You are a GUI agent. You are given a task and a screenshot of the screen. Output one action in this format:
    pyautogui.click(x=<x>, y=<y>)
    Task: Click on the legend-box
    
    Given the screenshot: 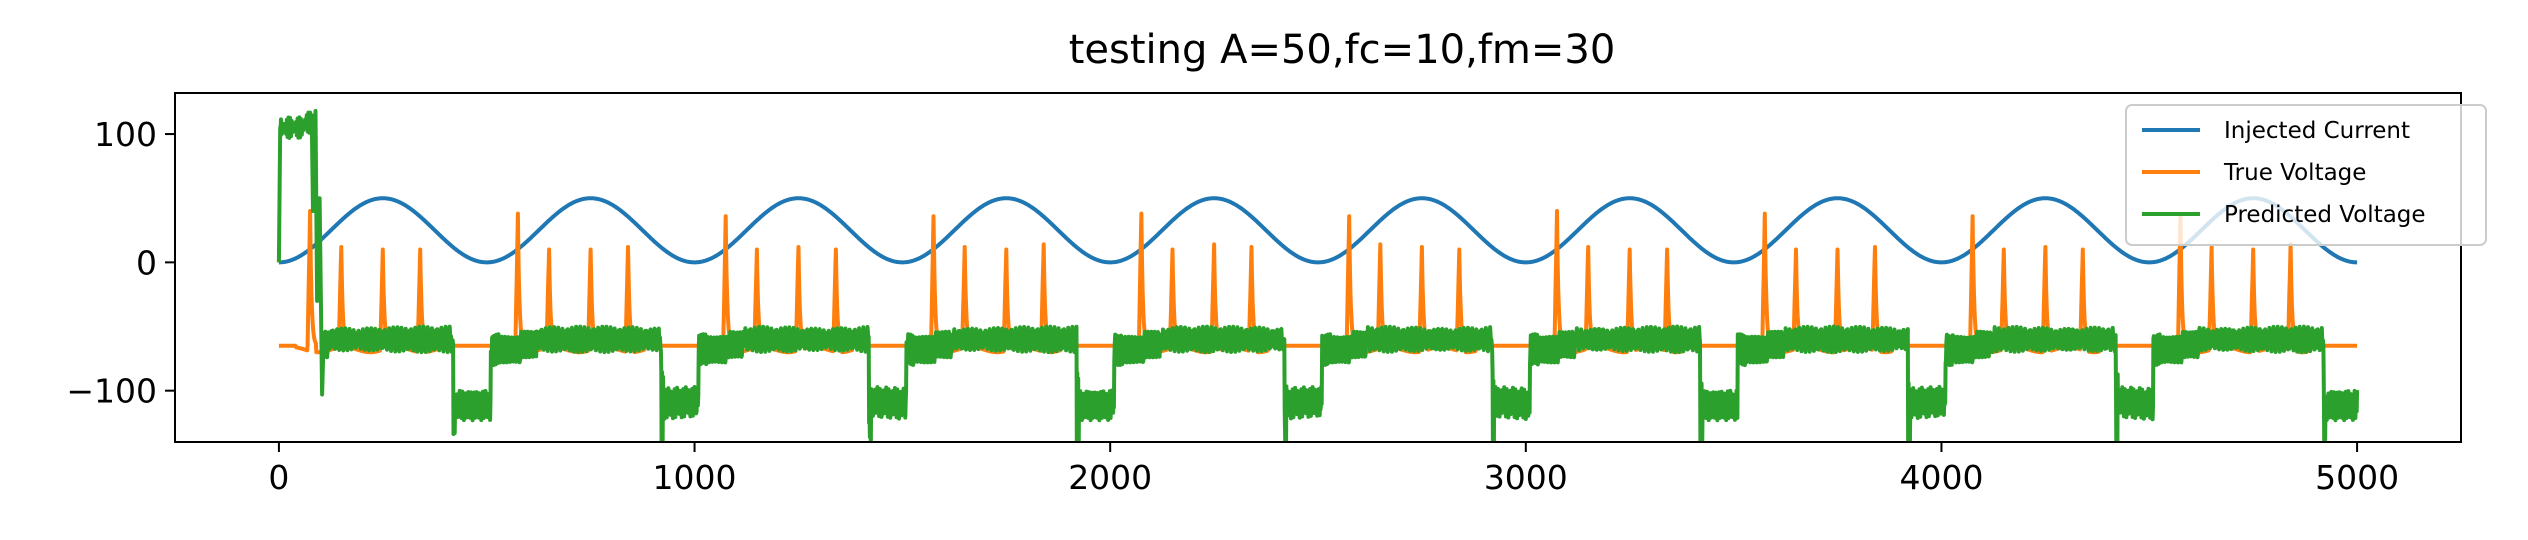 What is the action you would take?
    pyautogui.click(x=2306, y=175)
    